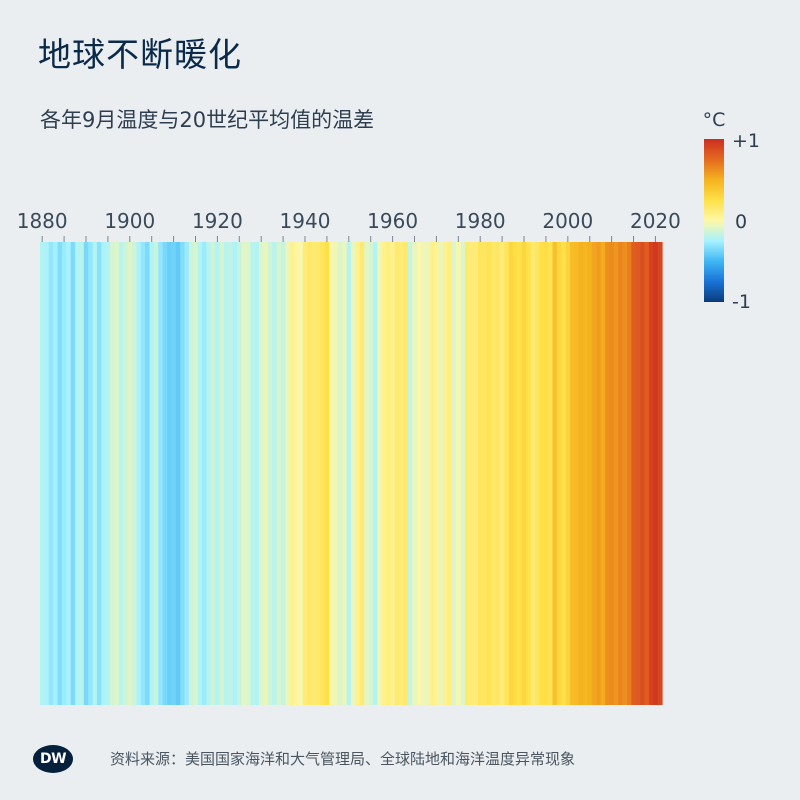 Image resolution: width=800 pixels, height=800 pixels. What do you see at coordinates (397, 473) in the screenshot?
I see `stripe-1961` at bounding box center [397, 473].